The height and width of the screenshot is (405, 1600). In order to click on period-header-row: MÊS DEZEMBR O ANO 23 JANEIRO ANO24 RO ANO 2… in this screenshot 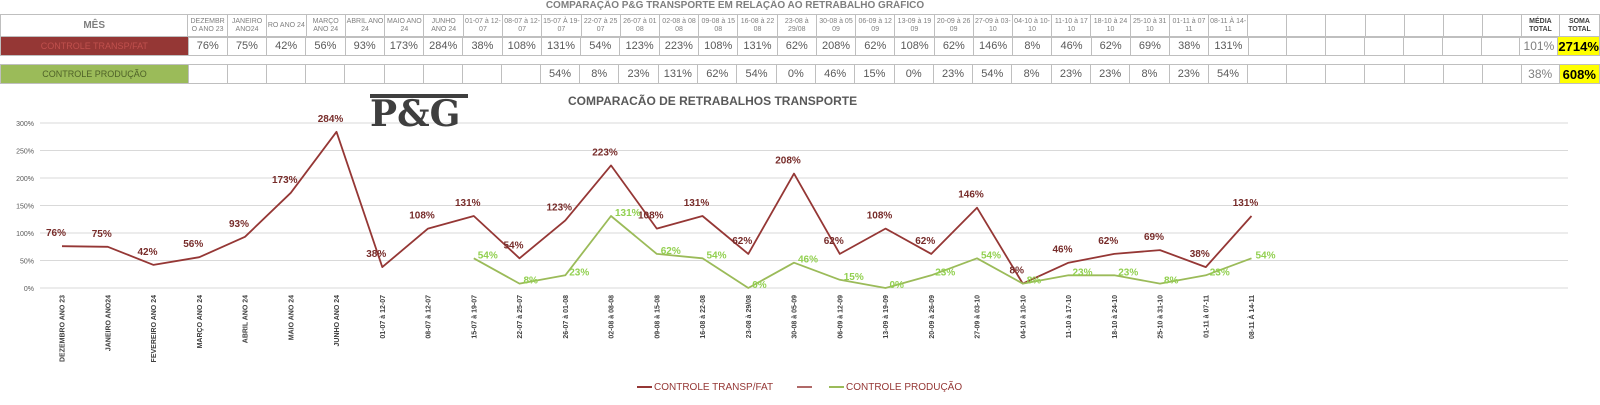, I will do `click(800, 26)`.